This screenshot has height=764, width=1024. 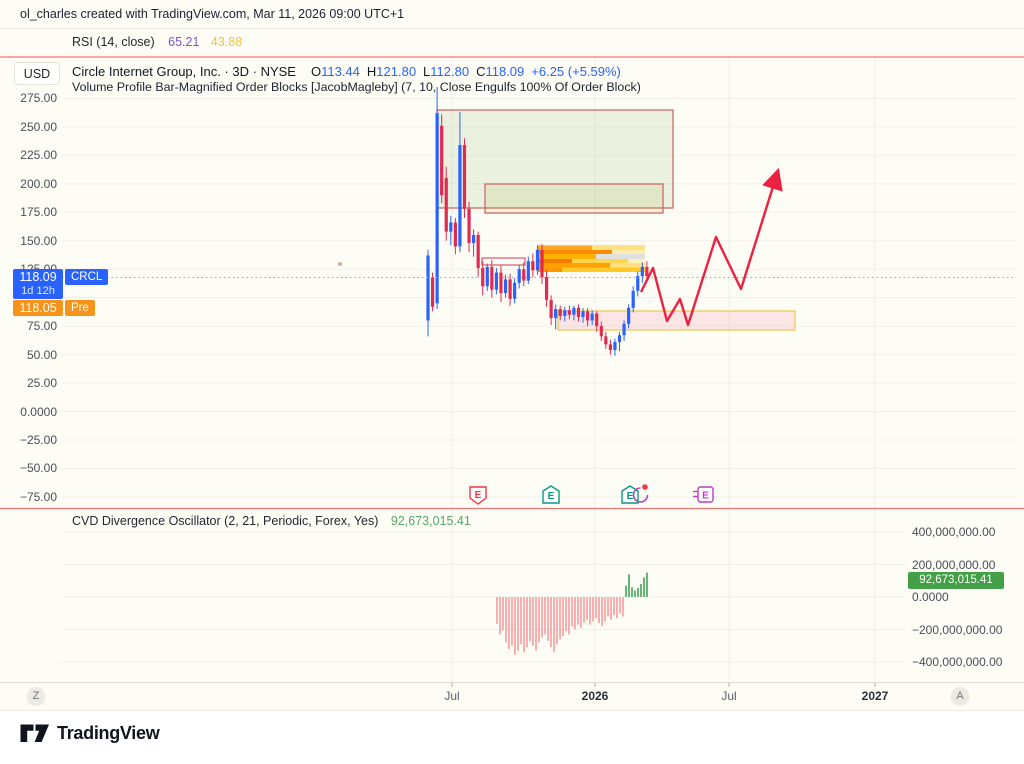 What do you see at coordinates (956, 580) in the screenshot?
I see `cvd-value-badge: 92,673,015.41` at bounding box center [956, 580].